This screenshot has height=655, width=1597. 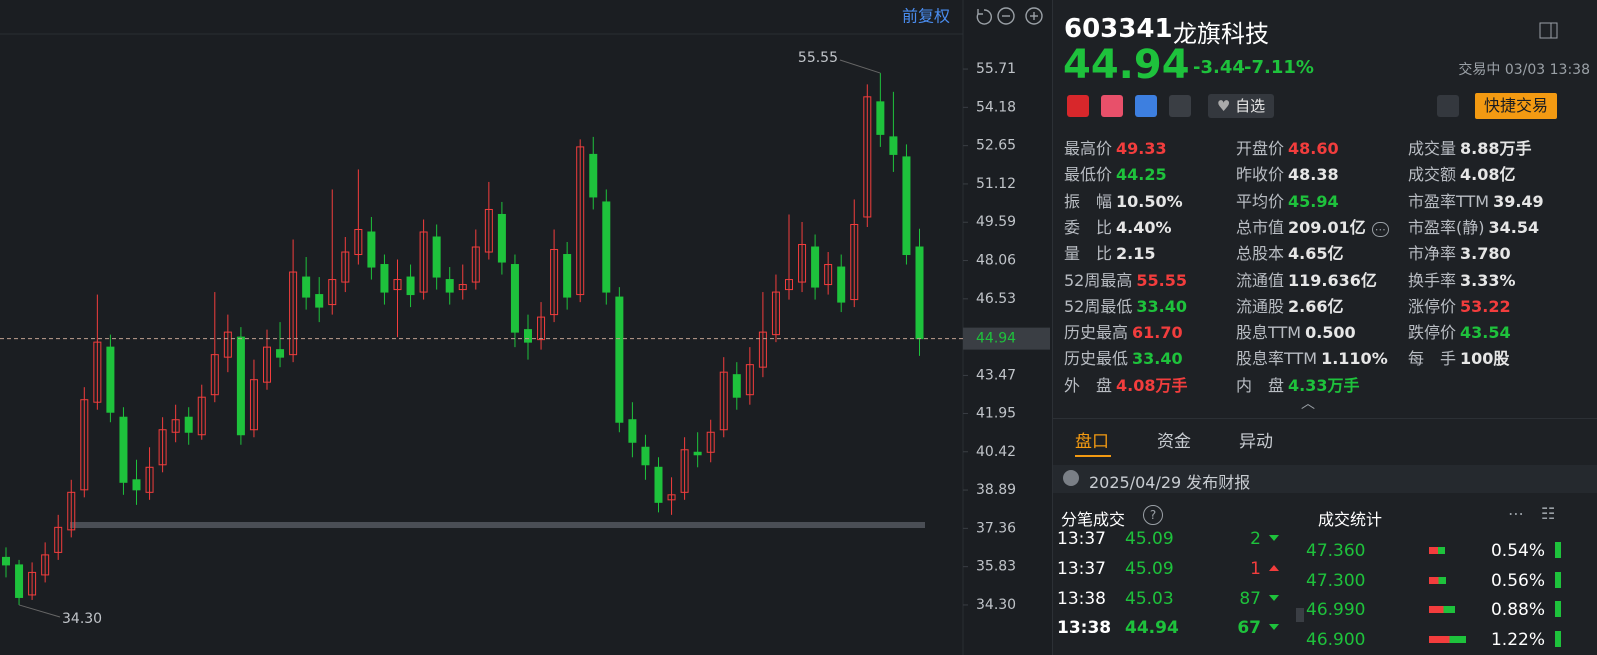 What do you see at coordinates (1260, 148) in the screenshot?
I see `stat-label: 开盘价` at bounding box center [1260, 148].